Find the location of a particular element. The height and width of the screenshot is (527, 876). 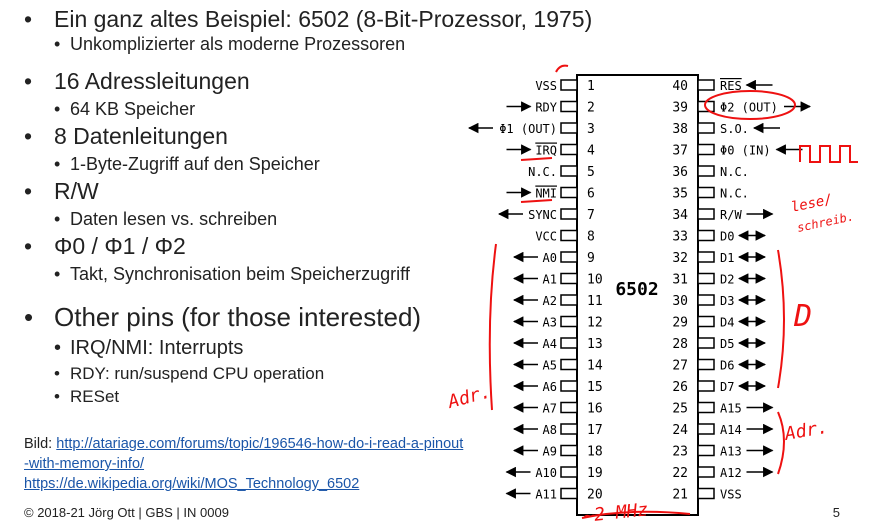

pin-16-number: 16 is located at coordinates (595, 409).